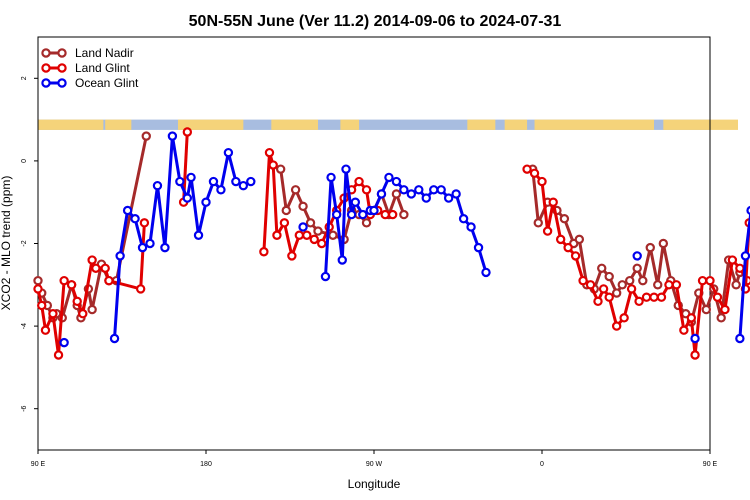 The width and height of the screenshot is (750, 500). What do you see at coordinates (24, 408) in the screenshot?
I see `y-tick-label: -6` at bounding box center [24, 408].